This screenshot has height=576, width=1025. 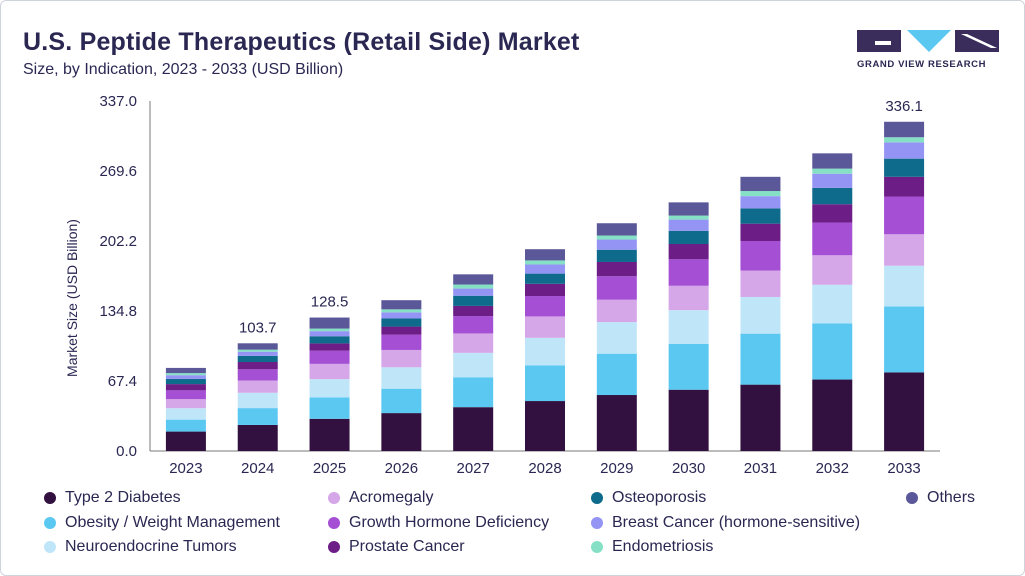 What do you see at coordinates (545, 290) in the screenshot?
I see `bar-segment-2028-prostate-cancer` at bounding box center [545, 290].